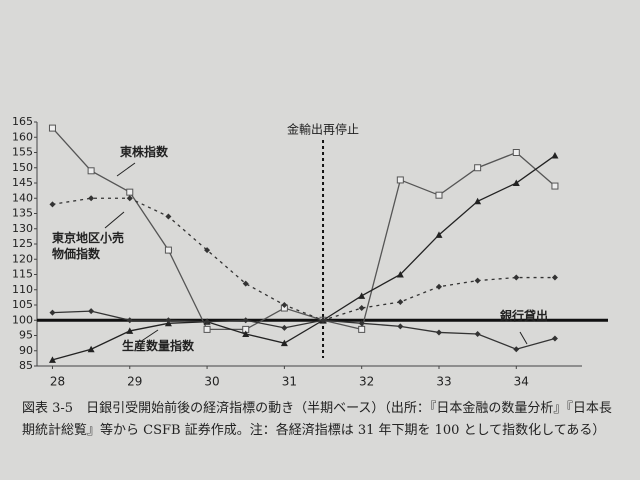 Image resolution: width=640 pixels, height=480 pixels. I want to click on x-tick-label: 29, so click(134, 382).